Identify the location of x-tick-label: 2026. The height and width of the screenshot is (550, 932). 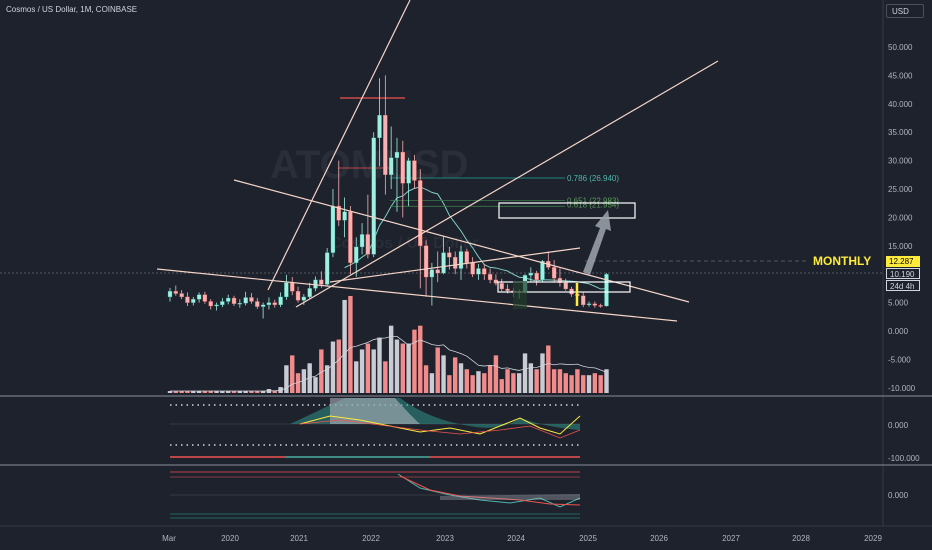
(659, 538).